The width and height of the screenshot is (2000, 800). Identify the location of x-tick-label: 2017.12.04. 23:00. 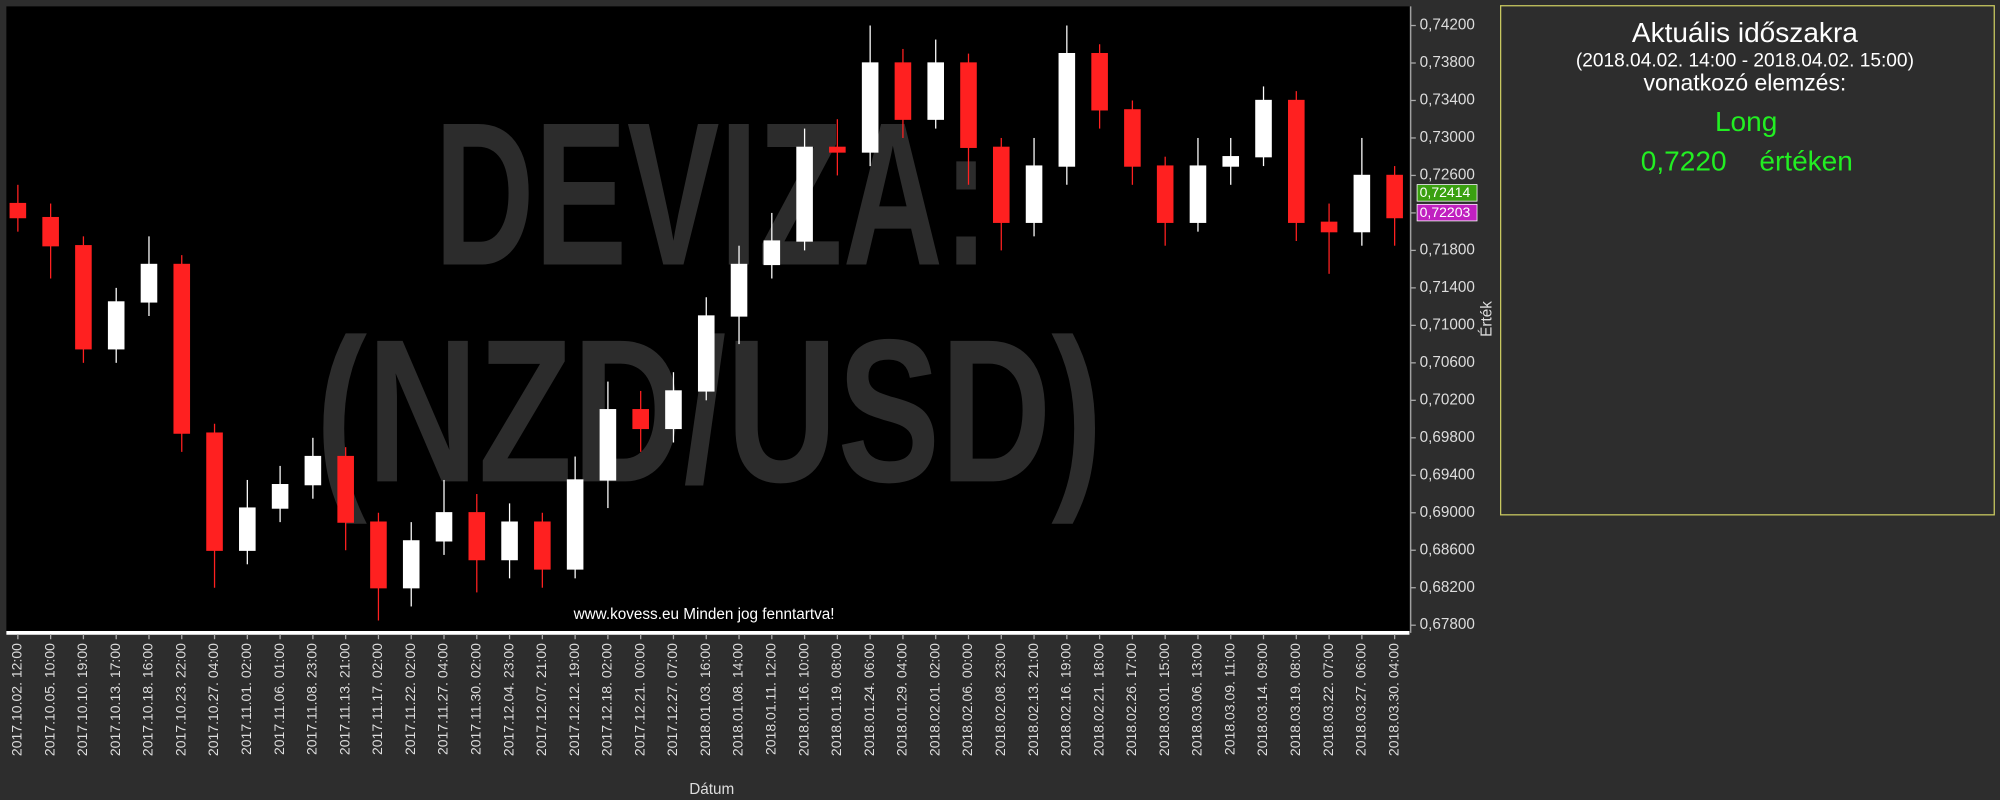
(508, 699).